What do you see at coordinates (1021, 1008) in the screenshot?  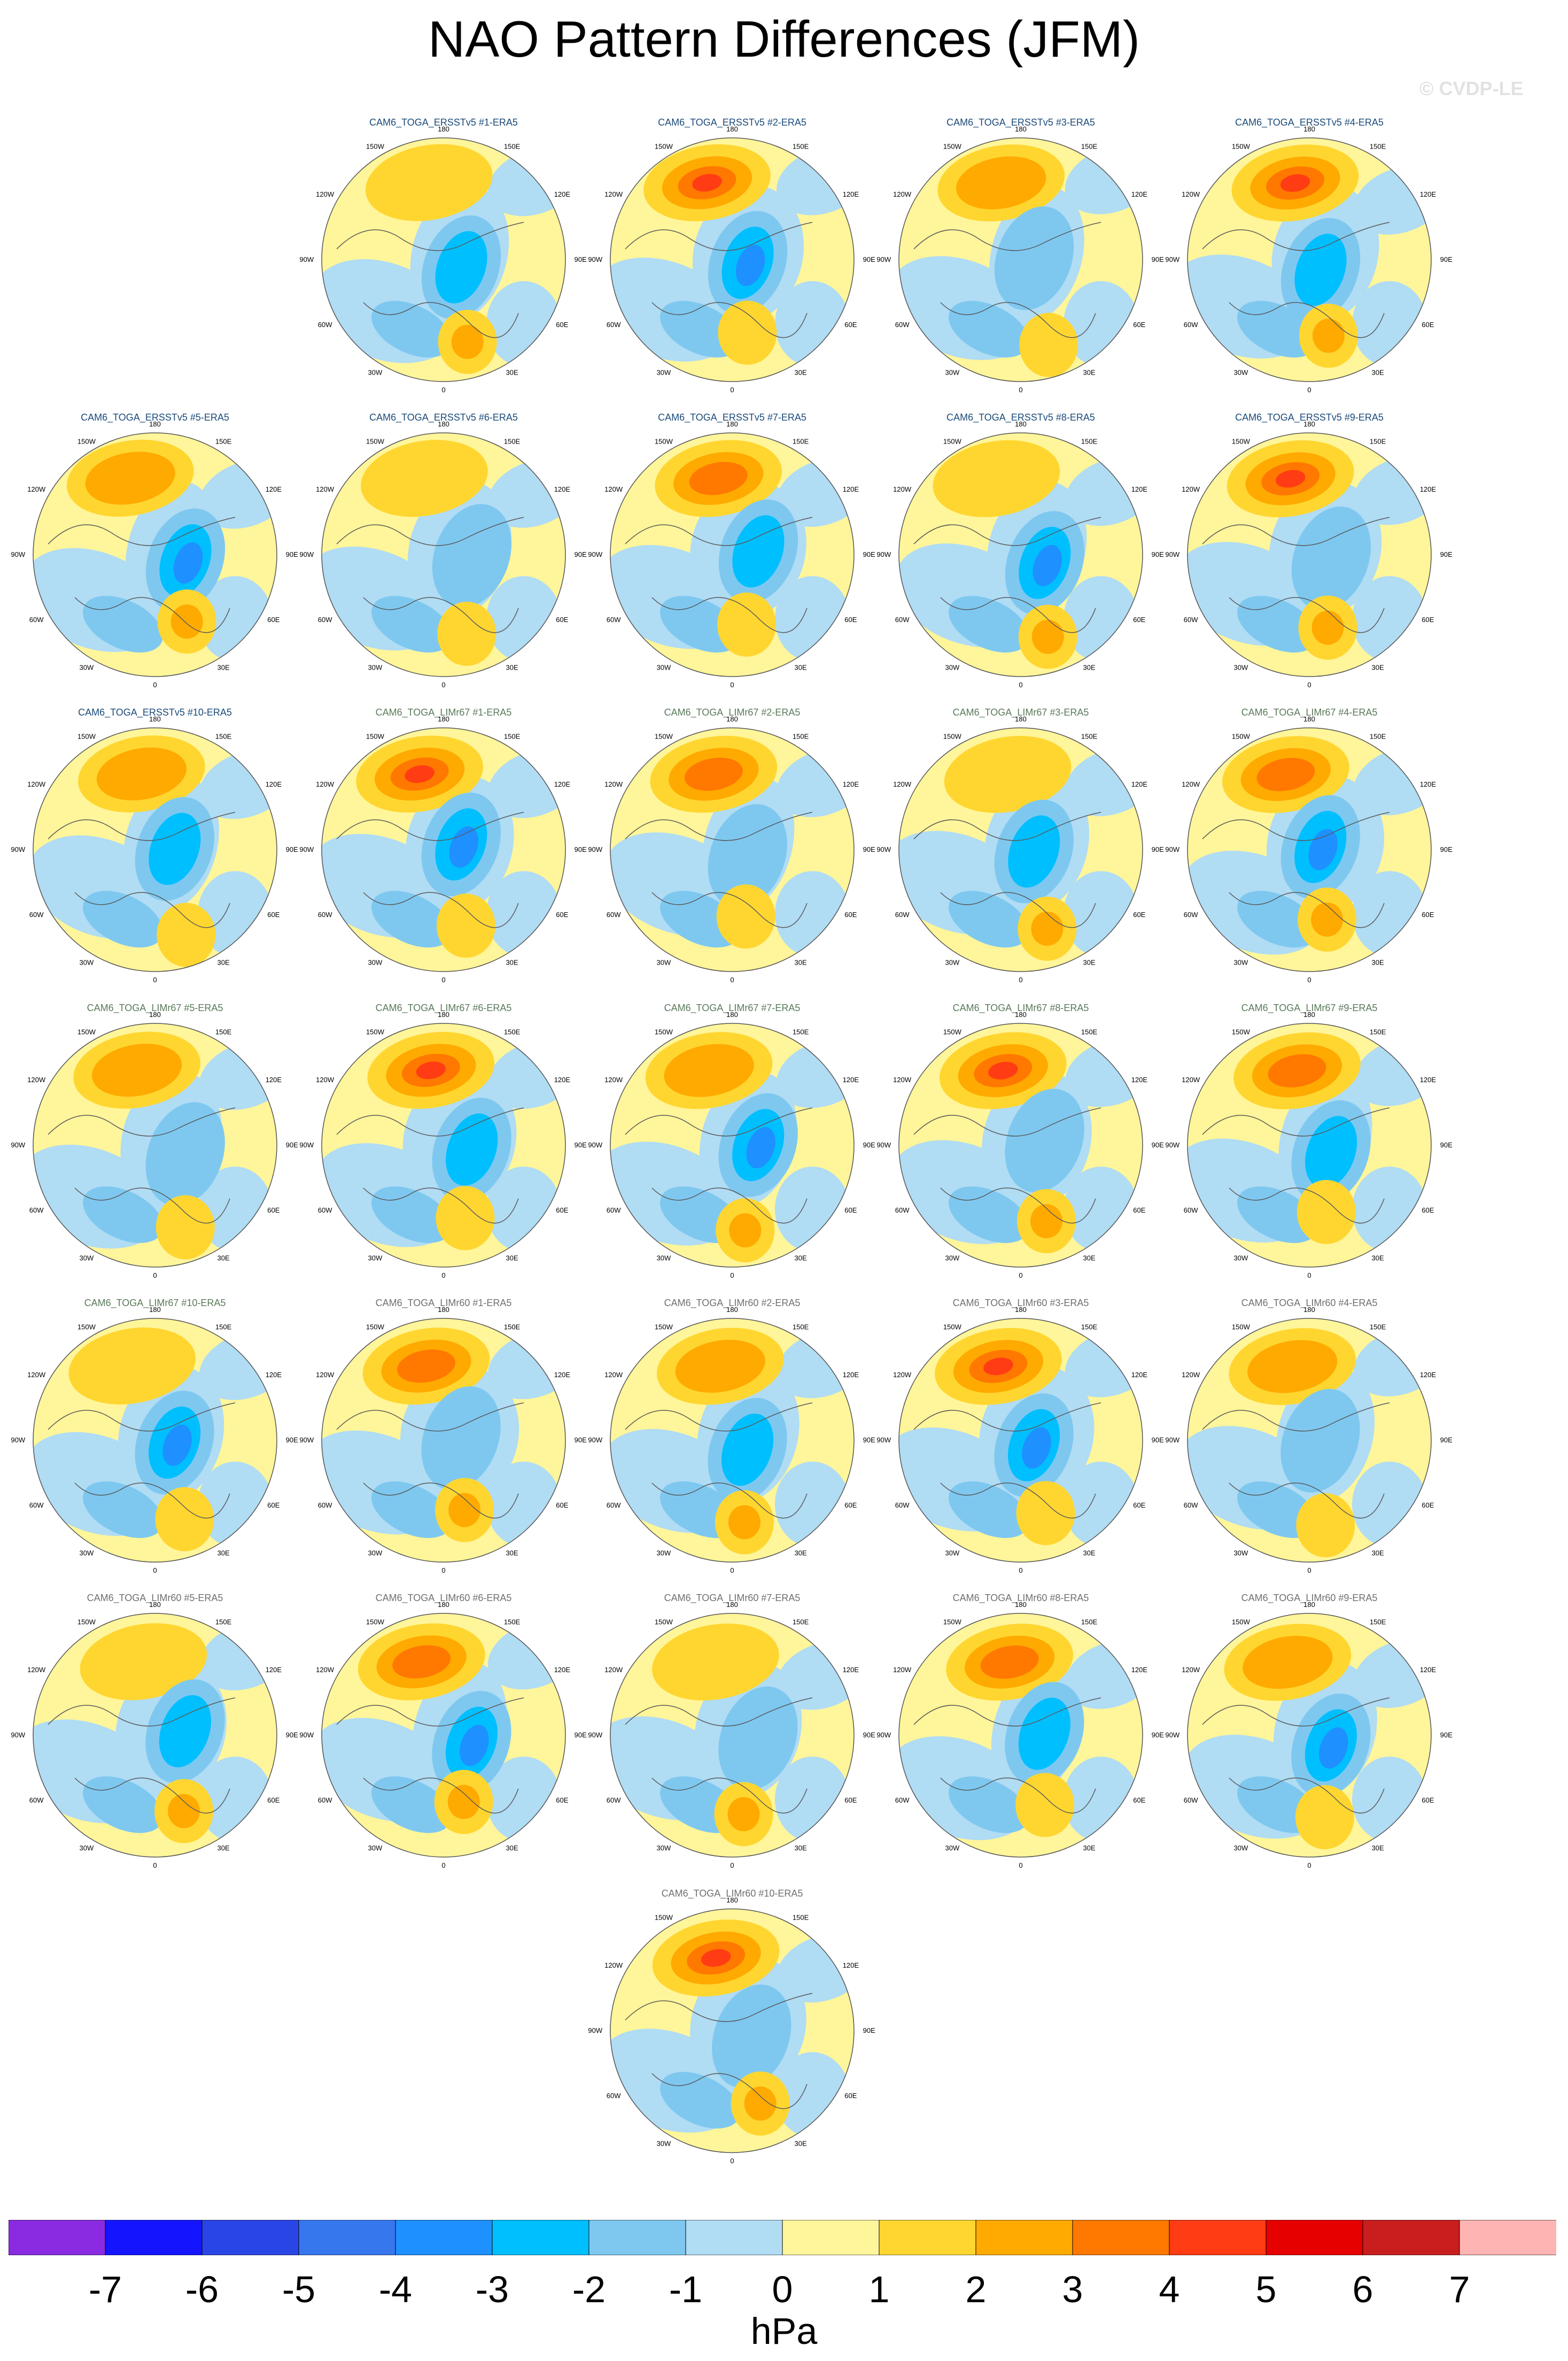 I see `panel-title: CAM6_TOGA_LIMr67 #8-ERA5` at bounding box center [1021, 1008].